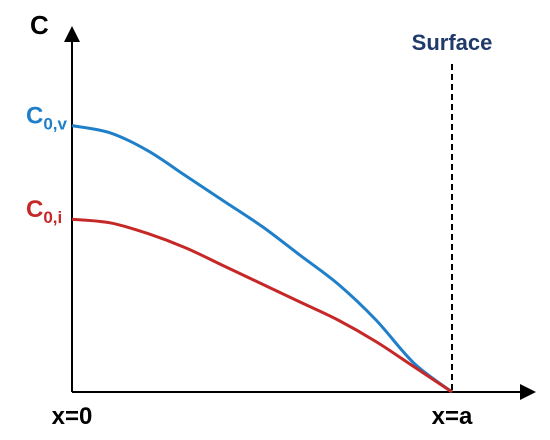 The width and height of the screenshot is (550, 440). I want to click on y-axis-label: C, so click(39, 25).